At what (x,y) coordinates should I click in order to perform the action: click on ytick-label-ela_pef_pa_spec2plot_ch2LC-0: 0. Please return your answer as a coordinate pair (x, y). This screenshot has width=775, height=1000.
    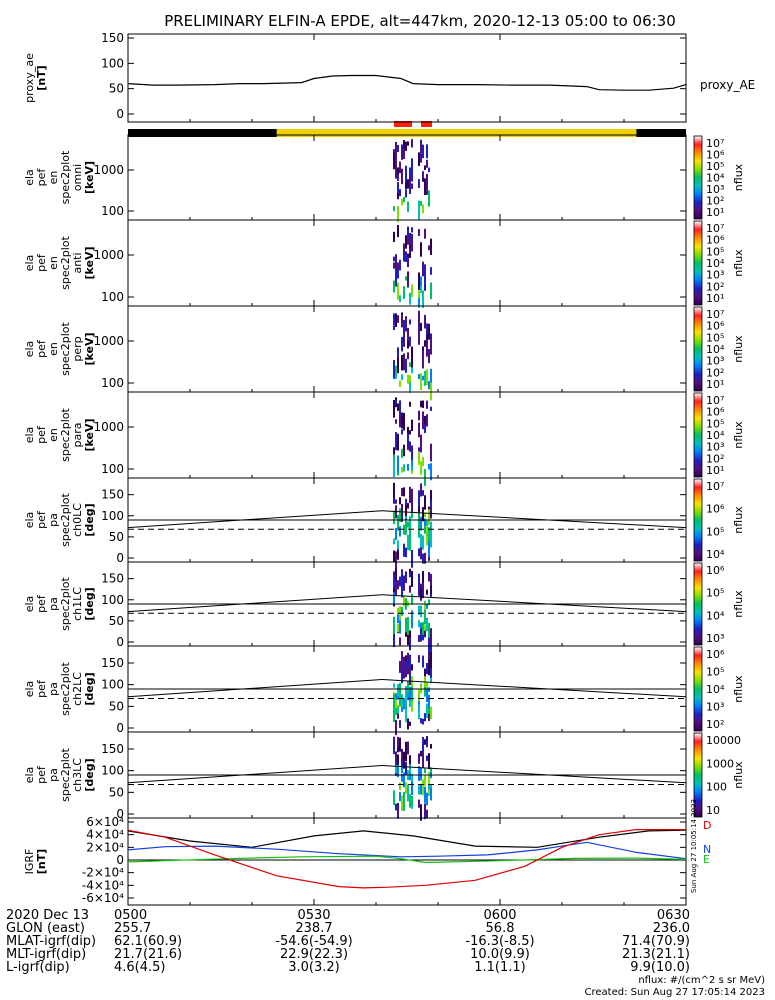
    Looking at the image, I should click on (120, 728).